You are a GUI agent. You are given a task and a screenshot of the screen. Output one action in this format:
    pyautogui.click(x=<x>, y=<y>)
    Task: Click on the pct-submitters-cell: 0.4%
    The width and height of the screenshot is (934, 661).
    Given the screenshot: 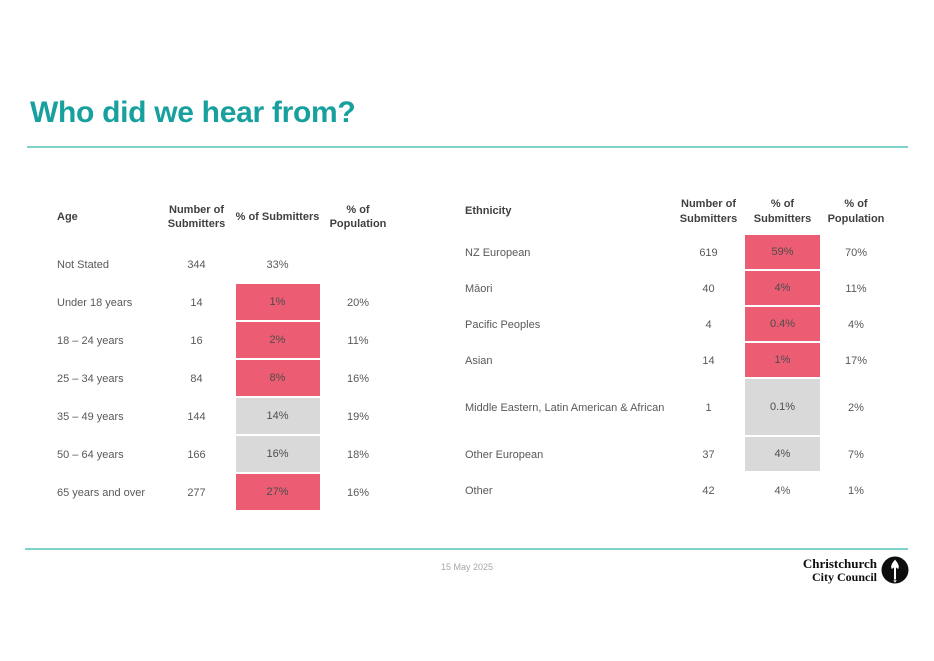 What is the action you would take?
    pyautogui.click(x=782, y=325)
    